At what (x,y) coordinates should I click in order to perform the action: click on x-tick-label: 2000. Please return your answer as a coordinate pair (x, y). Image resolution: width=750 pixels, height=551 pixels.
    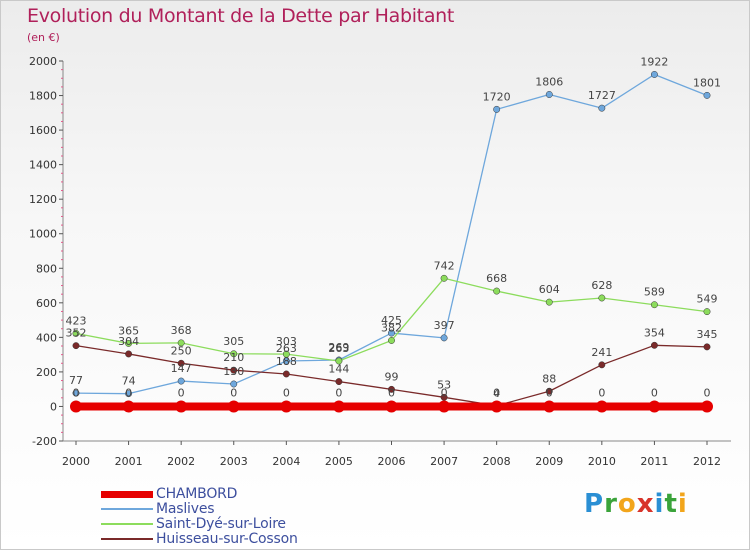
    Looking at the image, I should click on (76, 461).